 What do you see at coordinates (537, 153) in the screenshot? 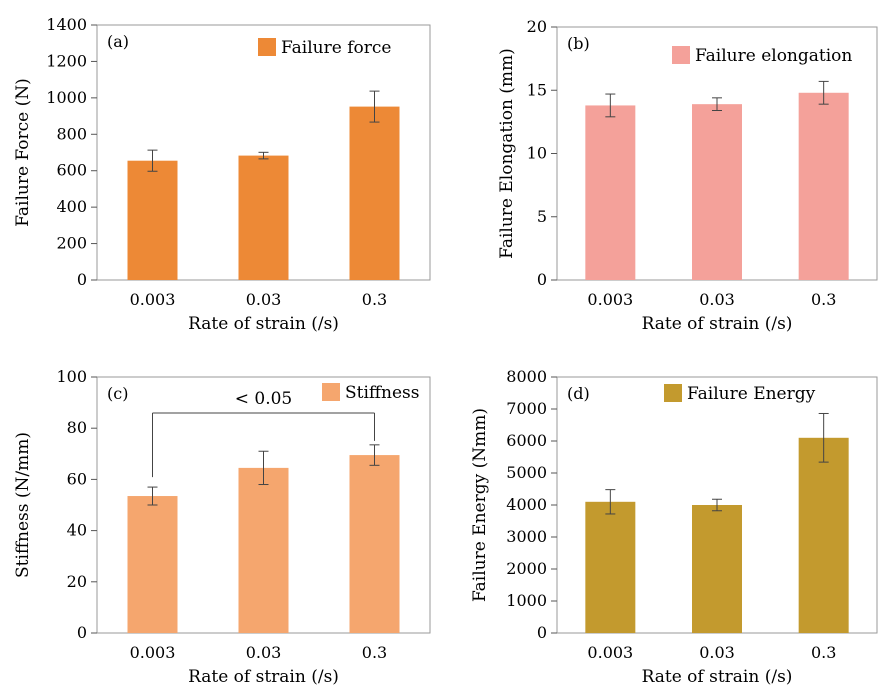
I see `y-tick-label: 10` at bounding box center [537, 153].